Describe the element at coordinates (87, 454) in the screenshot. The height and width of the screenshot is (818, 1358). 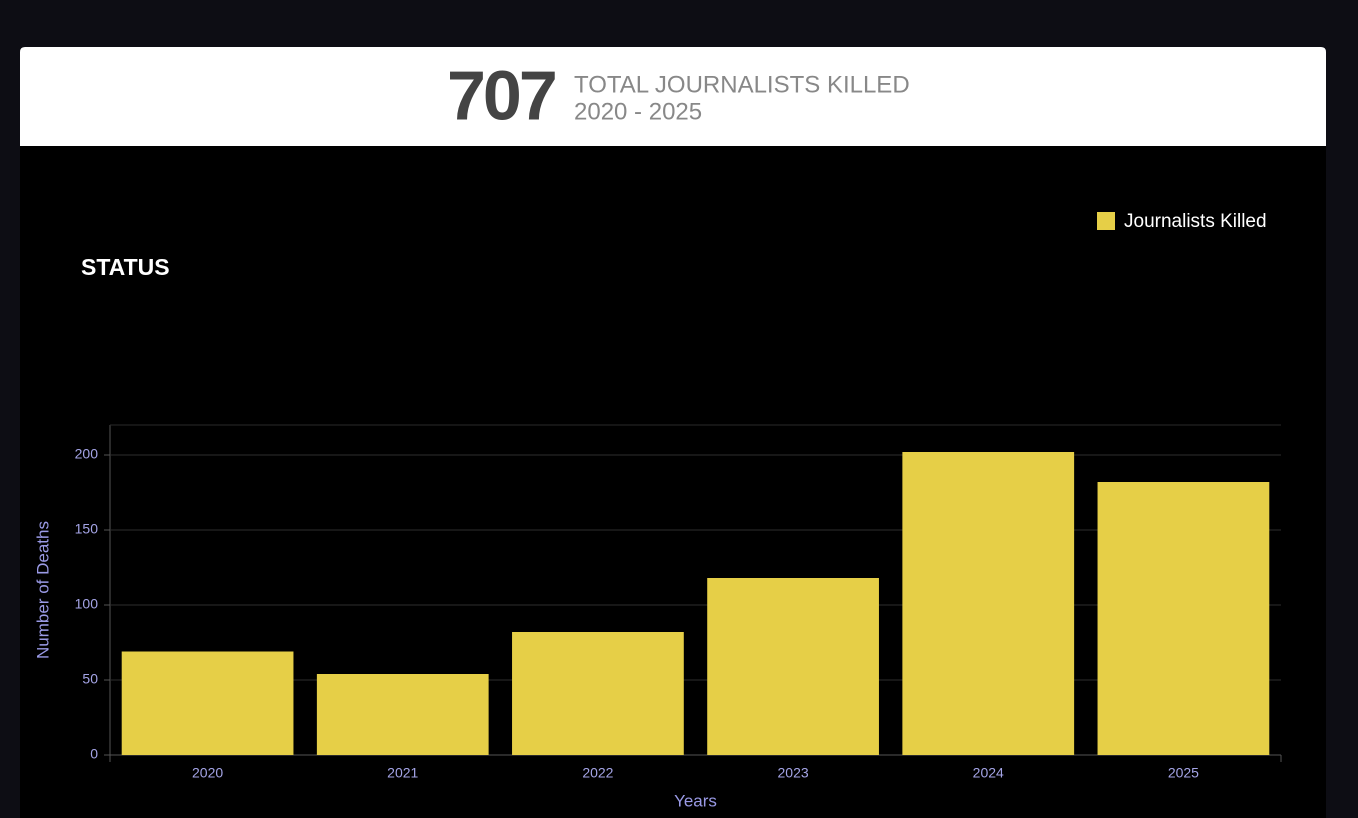
I see `y-tick-label: 200` at that location.